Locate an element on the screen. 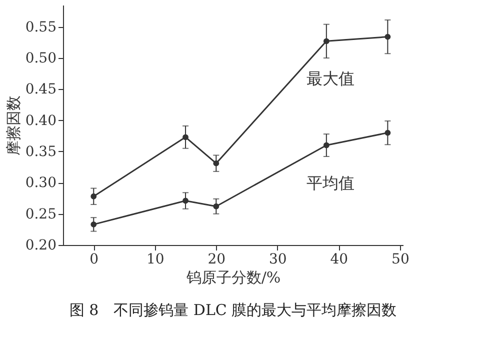  y-tick-label: 0.50 is located at coordinates (40, 58).